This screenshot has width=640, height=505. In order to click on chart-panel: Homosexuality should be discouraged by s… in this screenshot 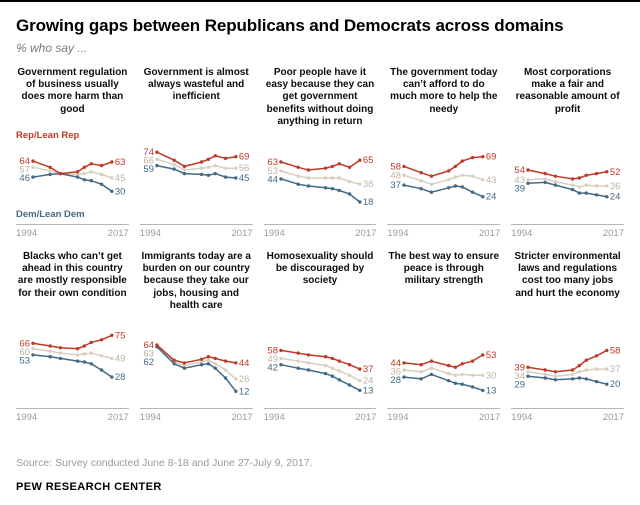, I will do `click(320, 337)`.